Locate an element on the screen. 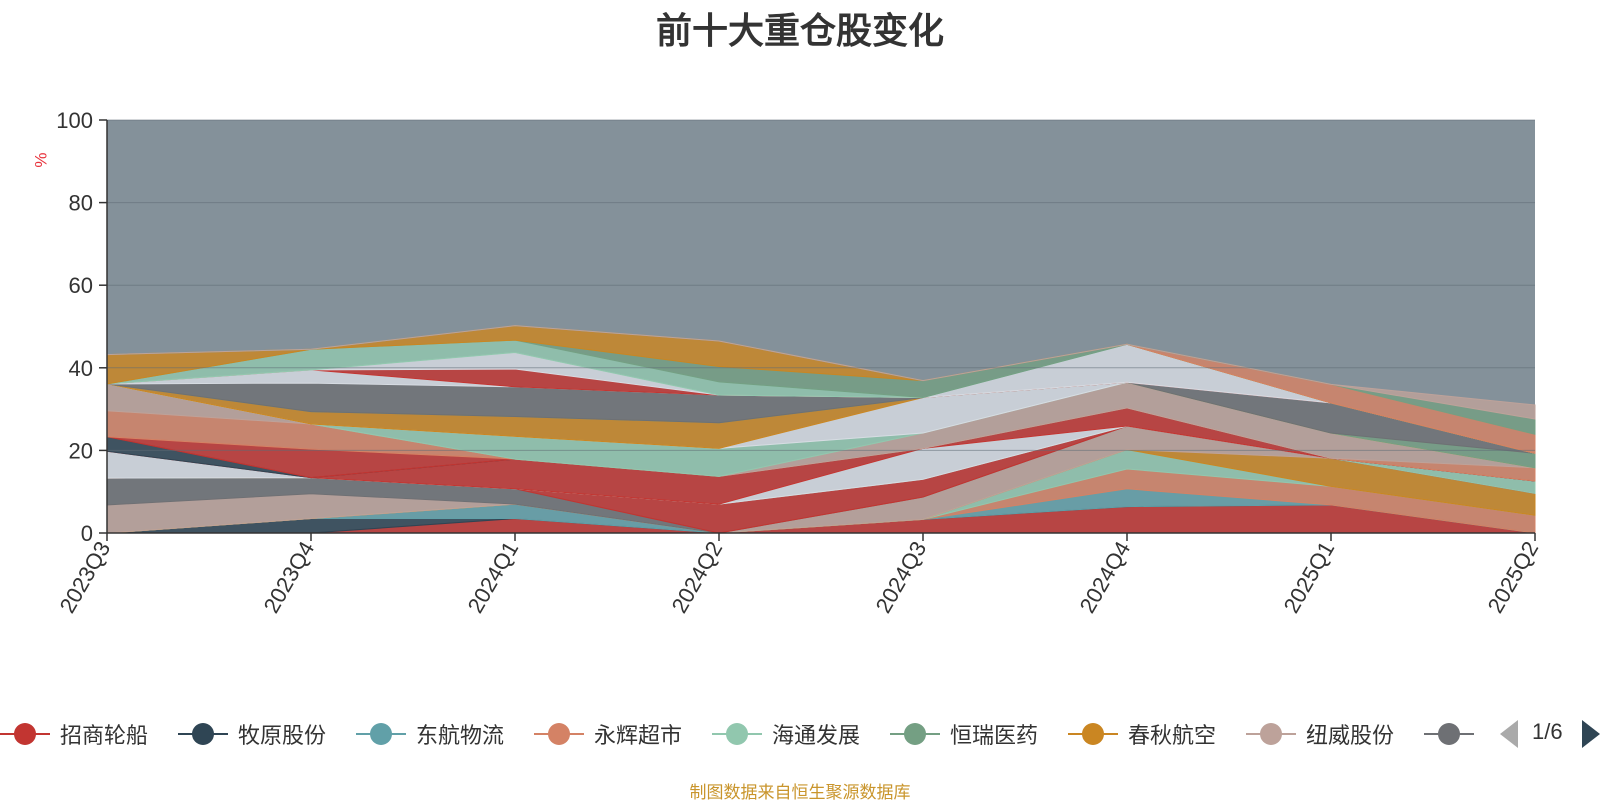 Image resolution: width=1600 pixels, height=803 pixels. legend-item: 纽威股份 is located at coordinates (1320, 734).